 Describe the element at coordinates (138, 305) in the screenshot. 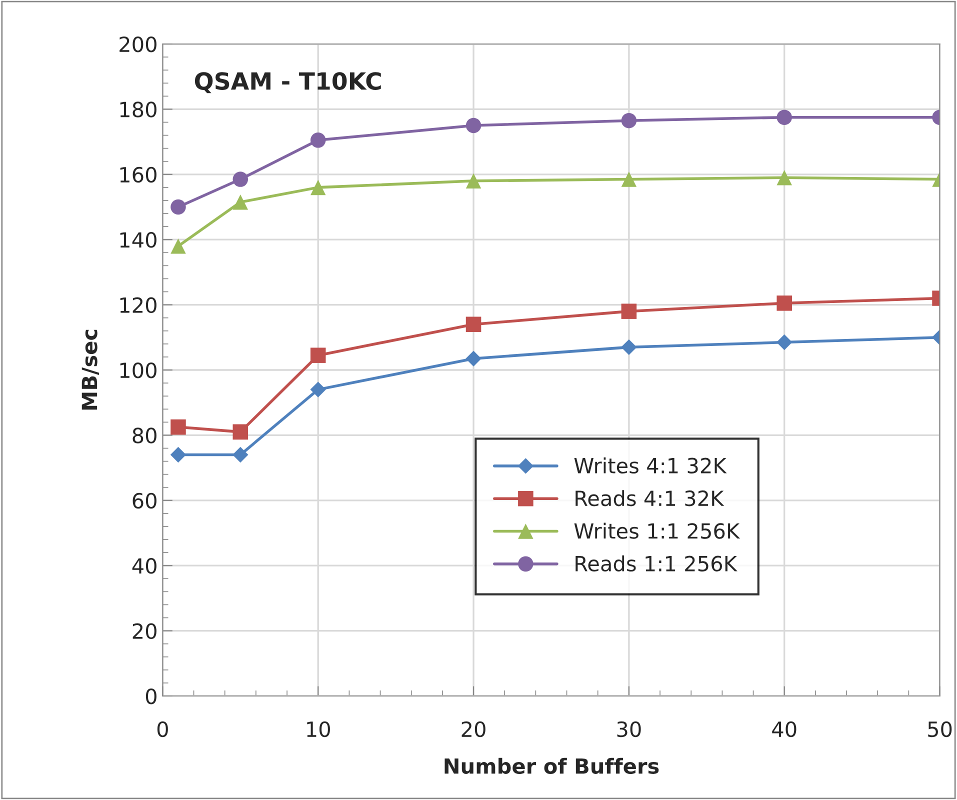

I see `y-tick-label: 120` at that location.